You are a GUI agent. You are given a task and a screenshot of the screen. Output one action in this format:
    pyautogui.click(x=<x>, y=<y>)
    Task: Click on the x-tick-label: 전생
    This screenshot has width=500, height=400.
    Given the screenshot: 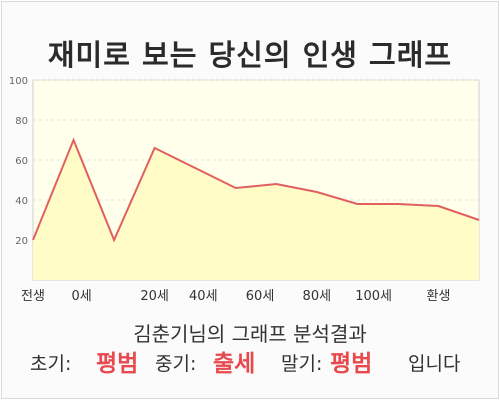 What is the action you would take?
    pyautogui.click(x=33, y=296)
    